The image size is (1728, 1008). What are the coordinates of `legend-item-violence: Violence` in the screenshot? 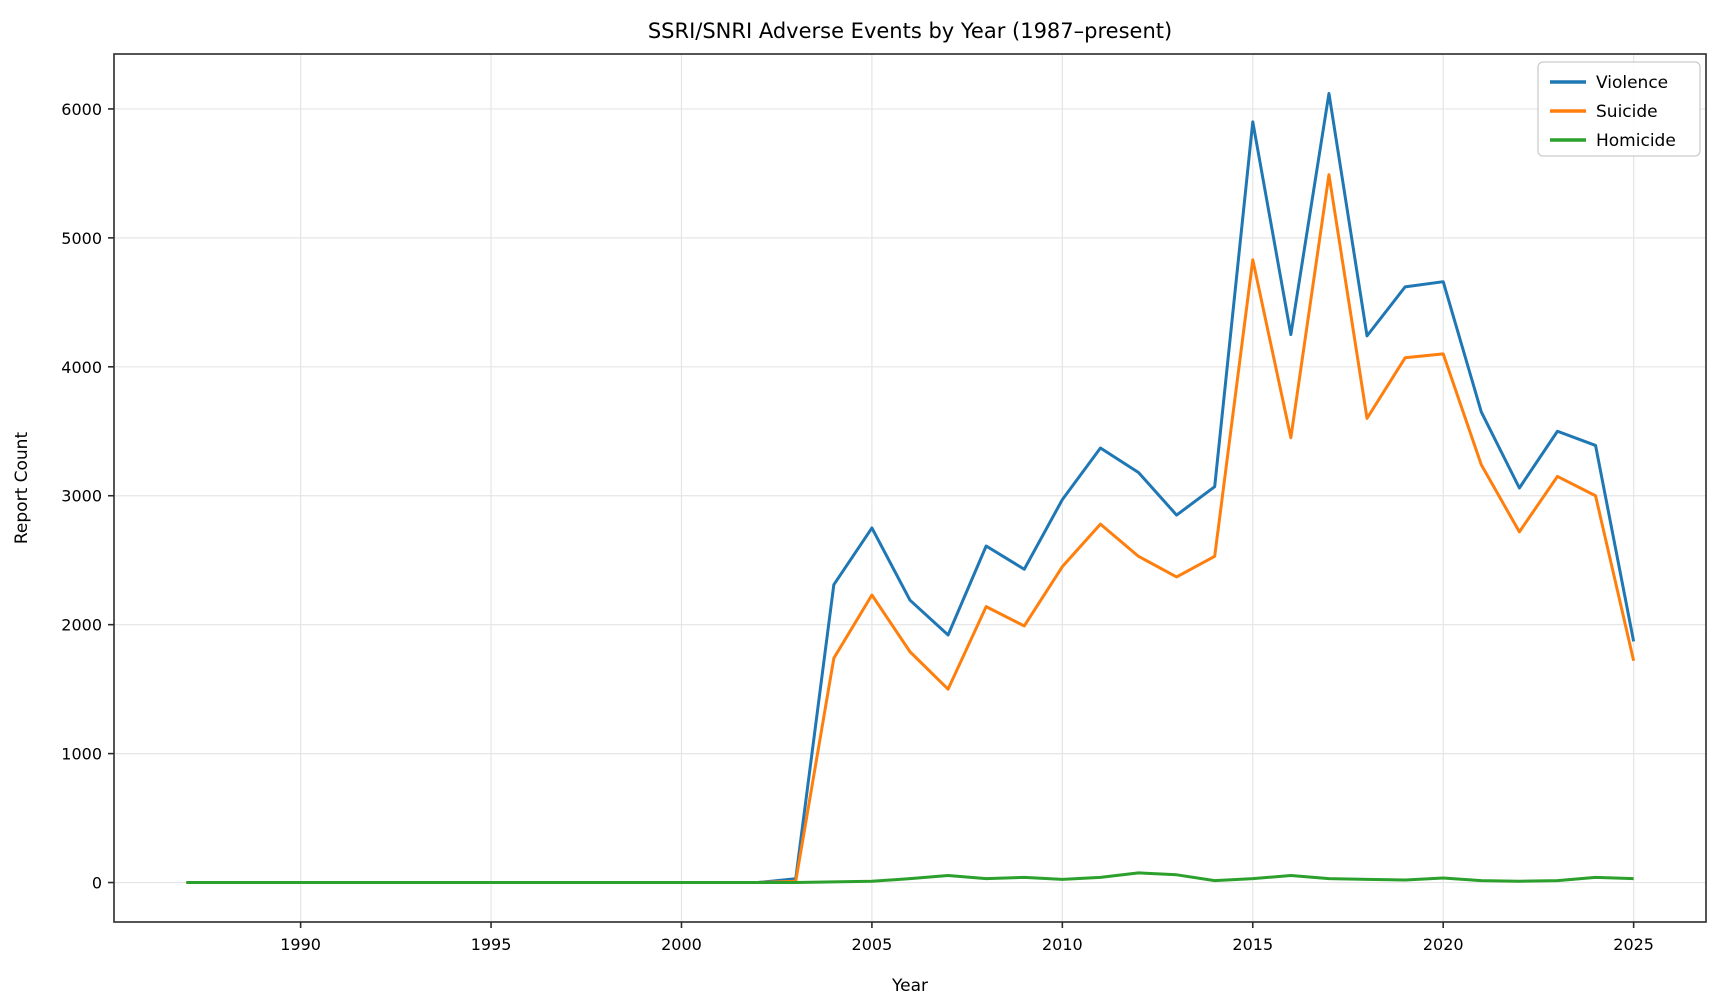 It's located at (1609, 83).